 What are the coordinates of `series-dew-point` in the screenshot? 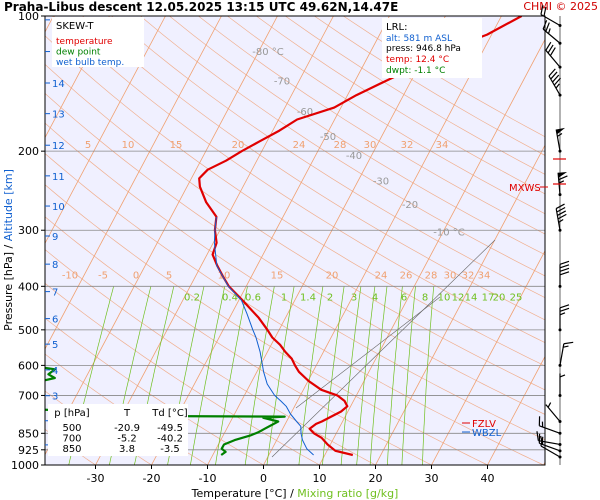 It's located at (165, 411).